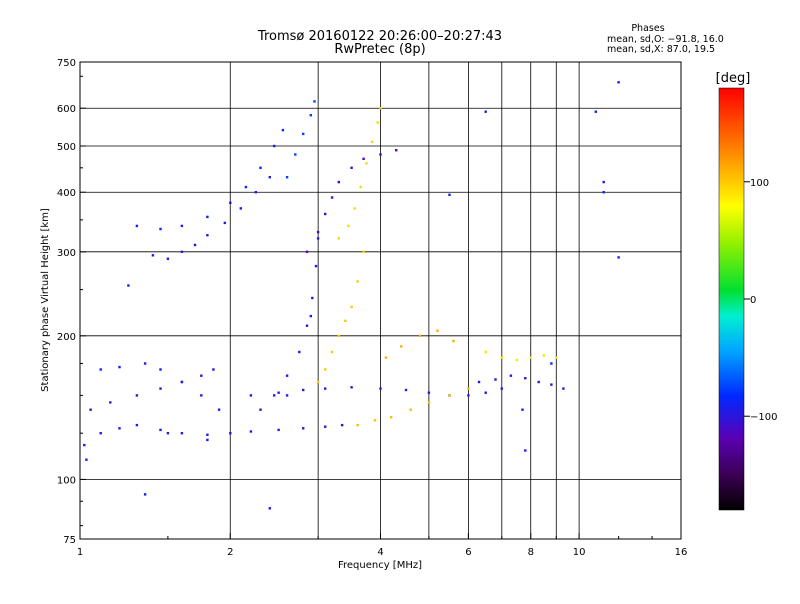  What do you see at coordinates (647, 28) in the screenshot?
I see `stats-heading: Phases` at bounding box center [647, 28].